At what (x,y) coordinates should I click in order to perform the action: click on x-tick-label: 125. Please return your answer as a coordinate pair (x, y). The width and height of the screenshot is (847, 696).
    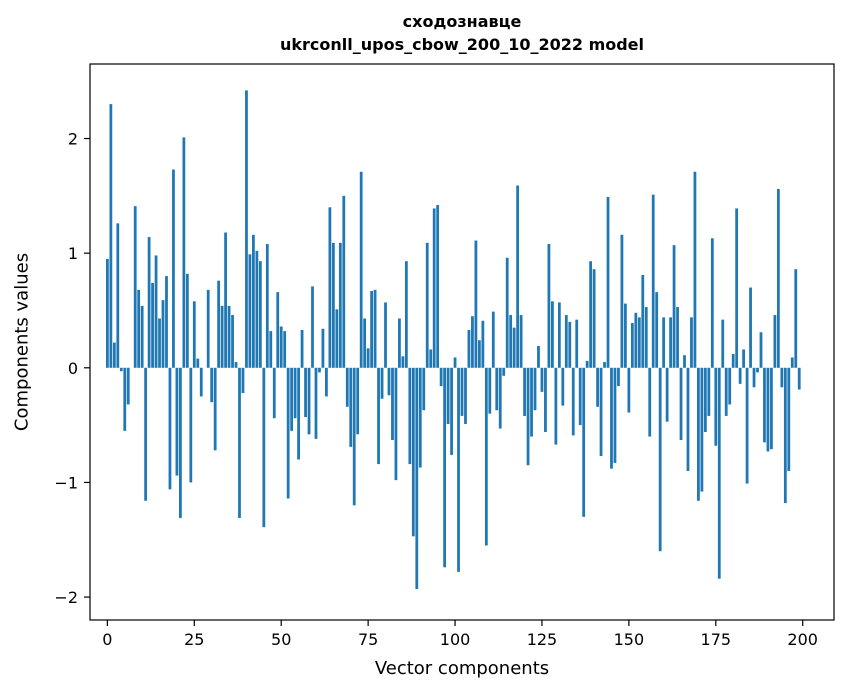
    Looking at the image, I should click on (542, 639).